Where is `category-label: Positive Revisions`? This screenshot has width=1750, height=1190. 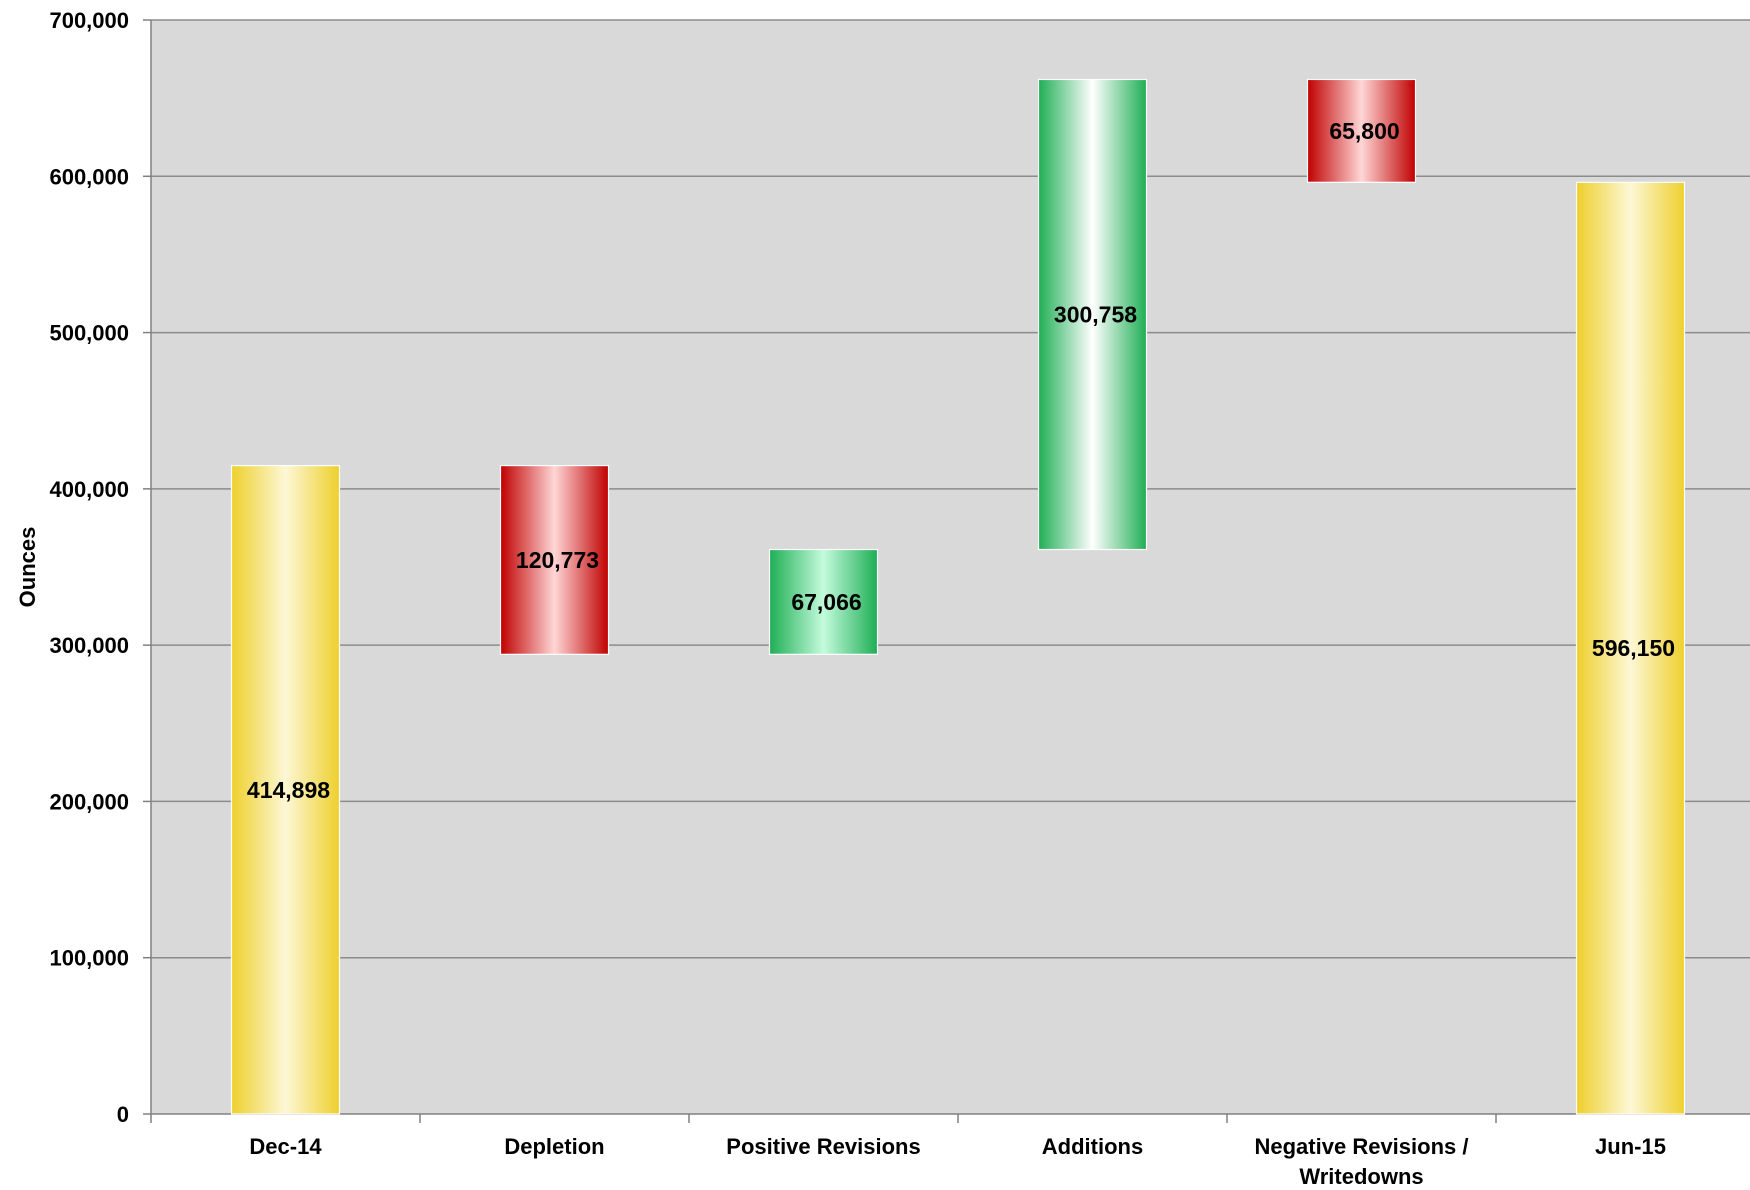
category-label: Positive Revisions is located at coordinates (823, 1146).